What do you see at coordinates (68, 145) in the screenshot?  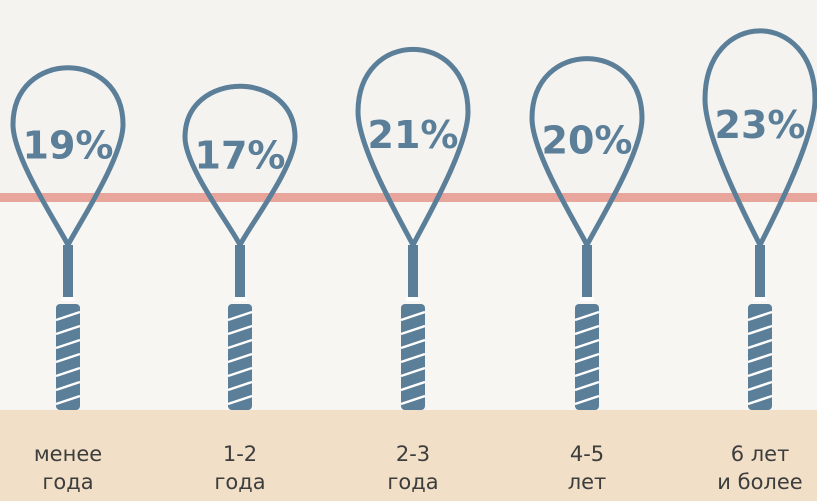 I see `value-label: 19%` at bounding box center [68, 145].